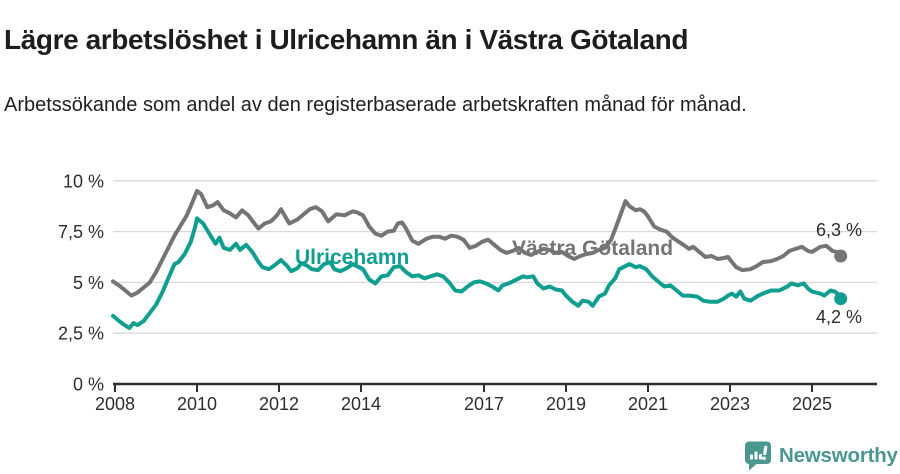 This screenshot has width=900, height=474. What do you see at coordinates (566, 404) in the screenshot?
I see `x-axis-label: 2019` at bounding box center [566, 404].